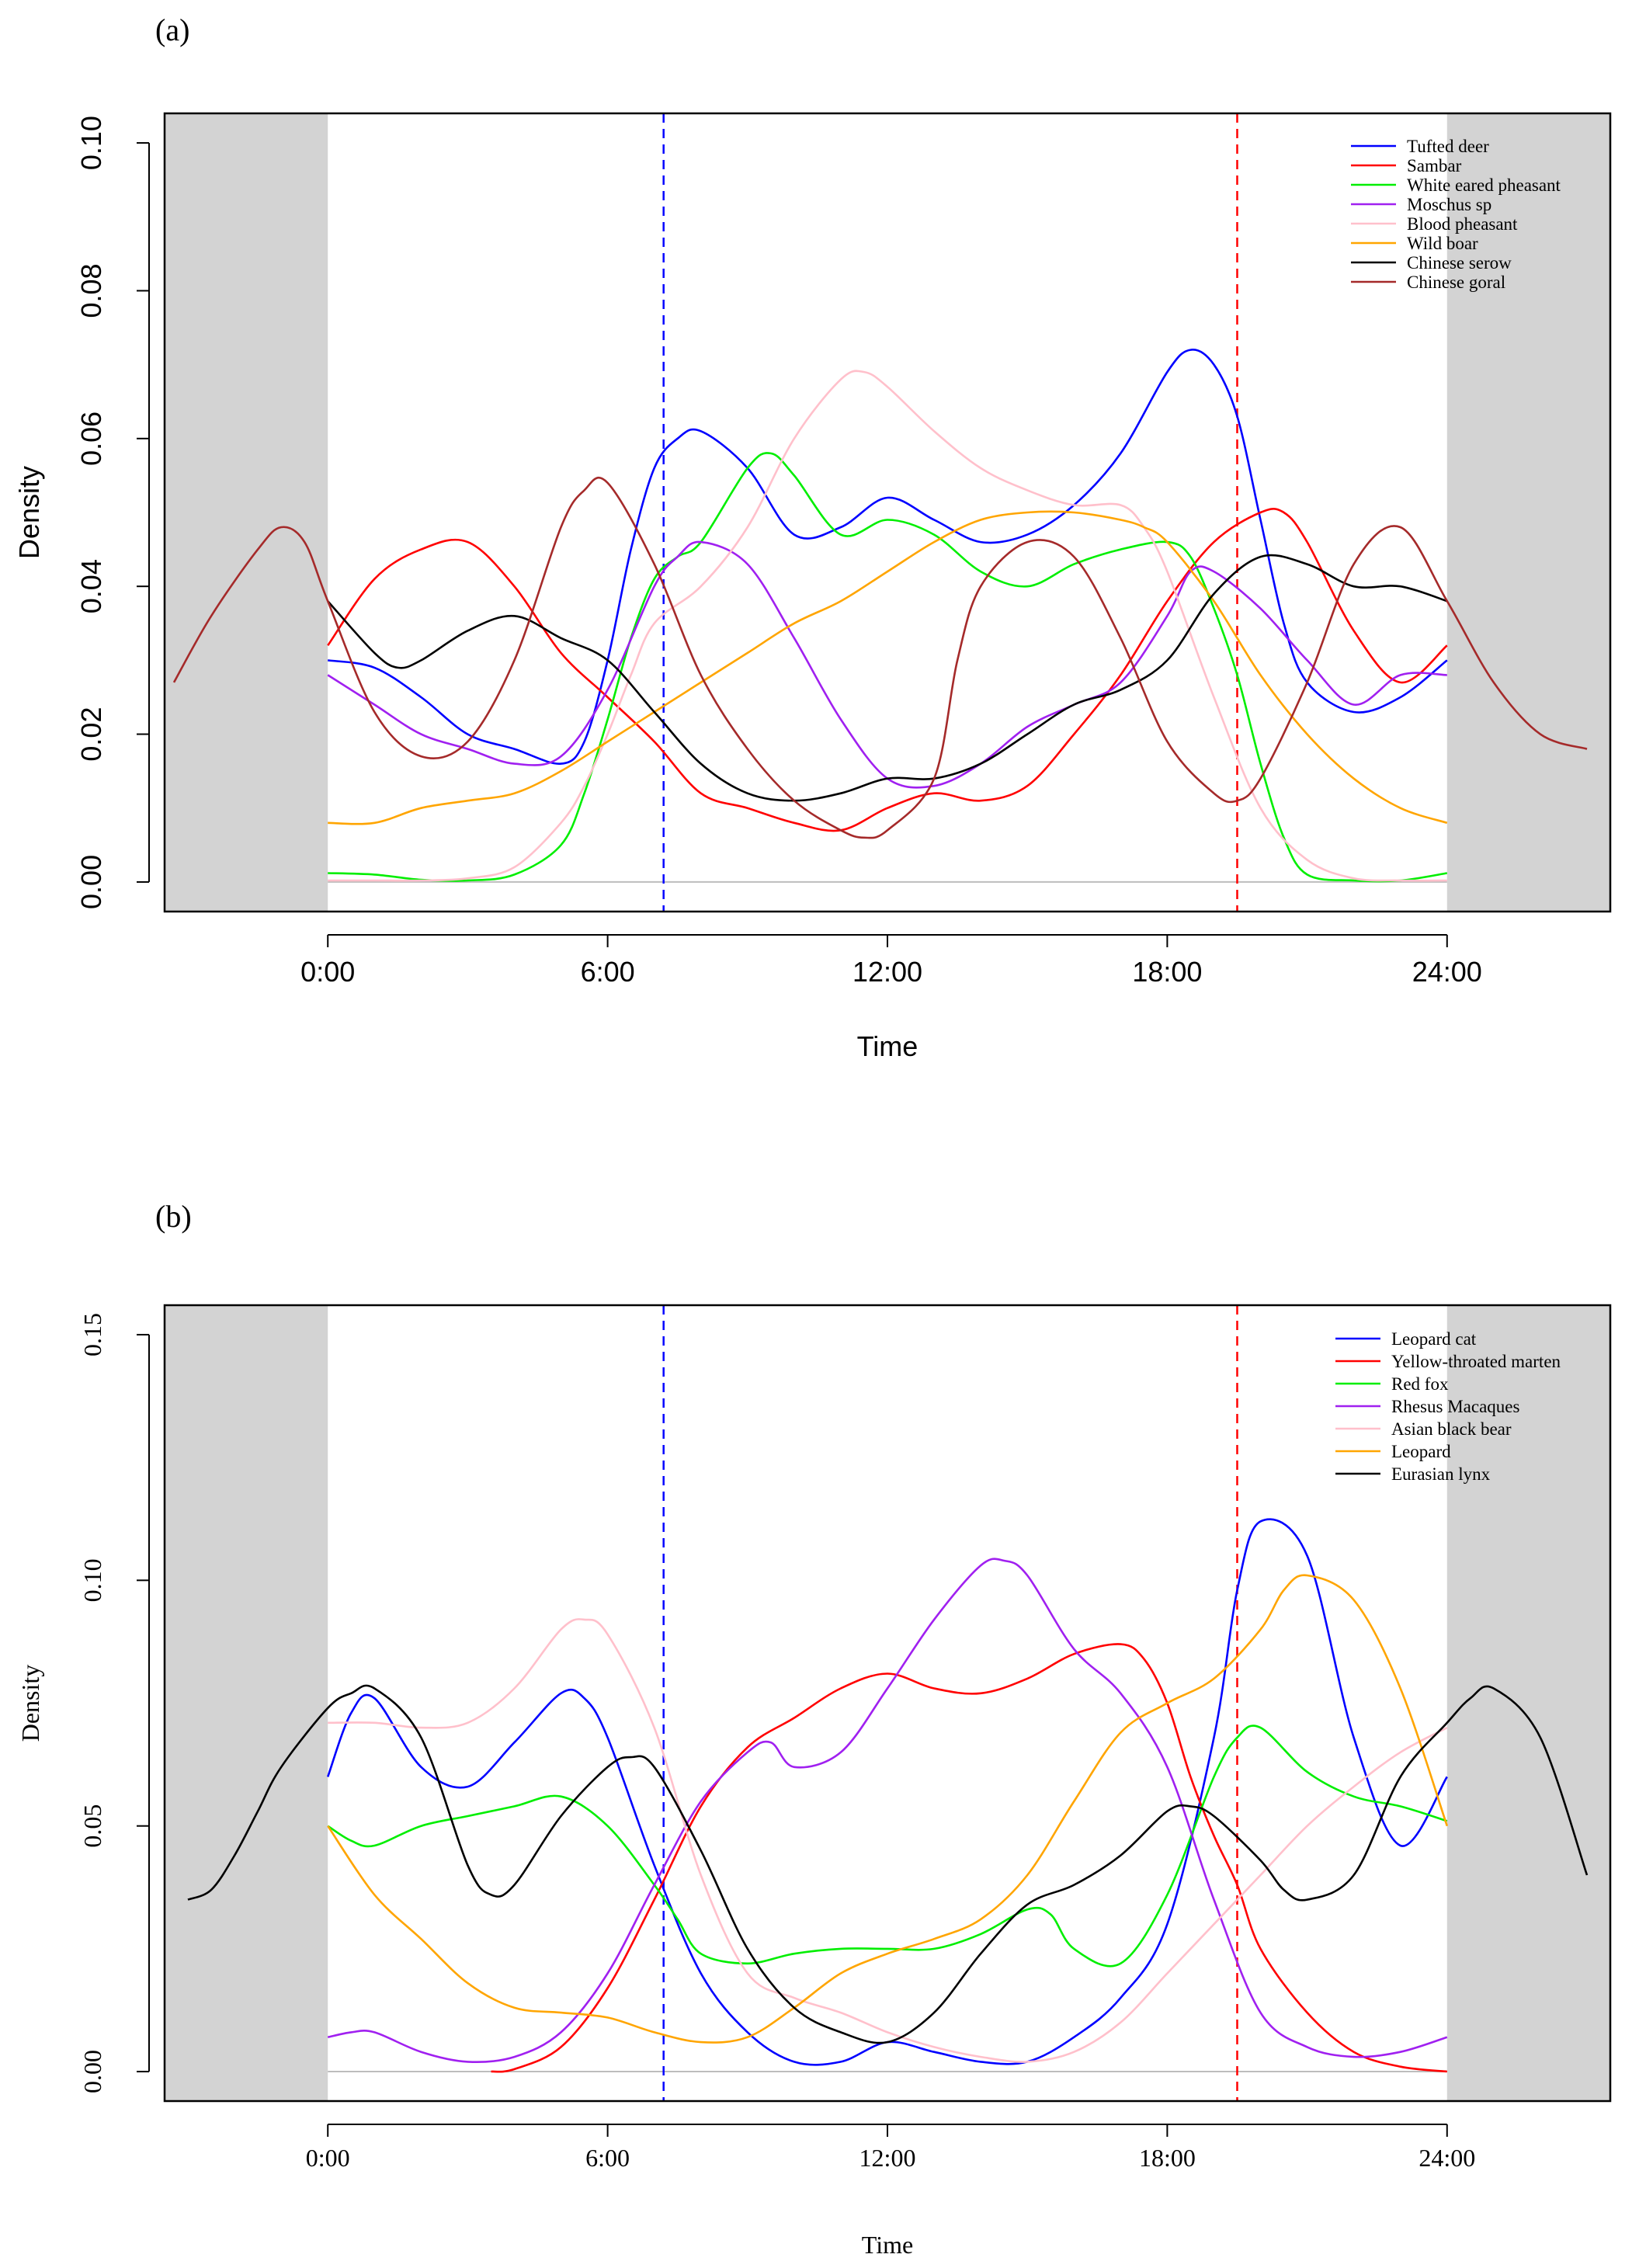 Image resolution: width=1646 pixels, height=2268 pixels. I want to click on legend-label: Red fox, so click(1420, 1384).